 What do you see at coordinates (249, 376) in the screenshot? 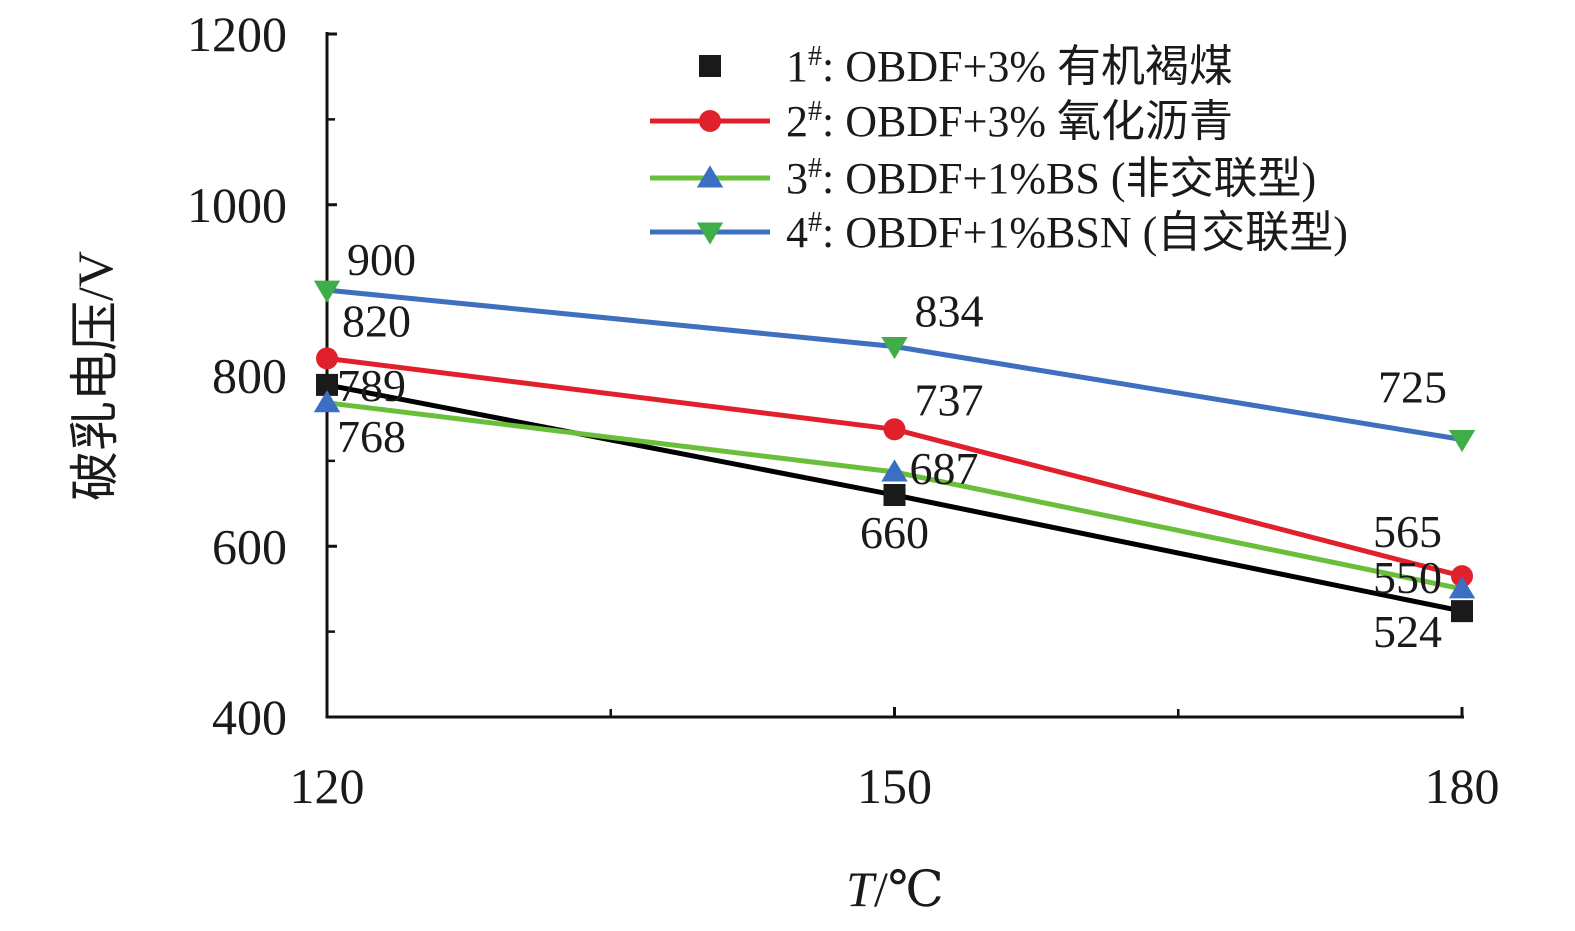
I see `y-tick-label: 800` at bounding box center [249, 376].